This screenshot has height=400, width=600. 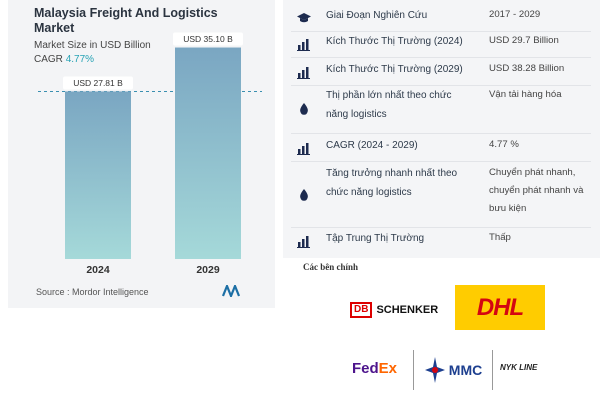 I want to click on schenker-text: SCHENKER, so click(x=407, y=310).